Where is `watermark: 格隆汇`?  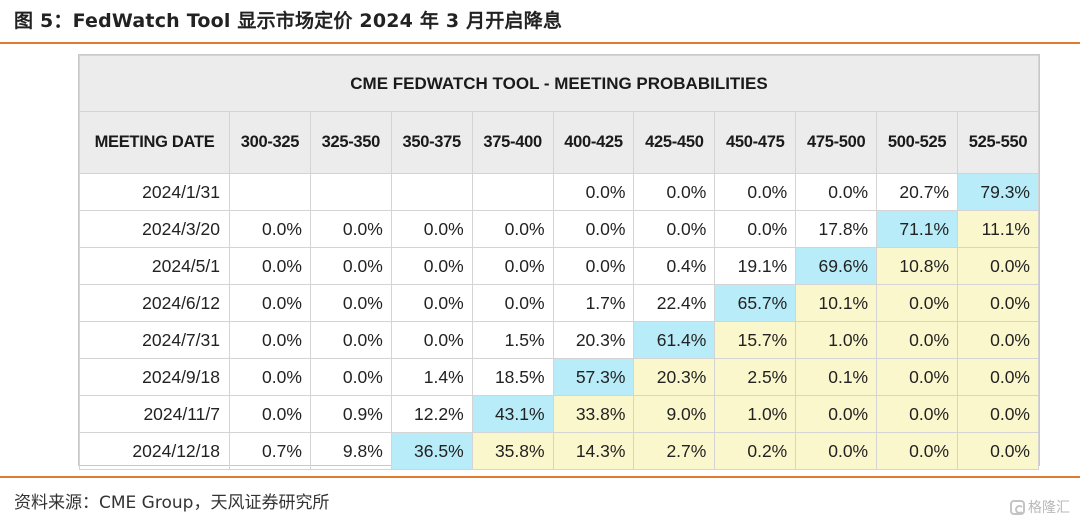 watermark: 格隆汇 is located at coordinates (1040, 507).